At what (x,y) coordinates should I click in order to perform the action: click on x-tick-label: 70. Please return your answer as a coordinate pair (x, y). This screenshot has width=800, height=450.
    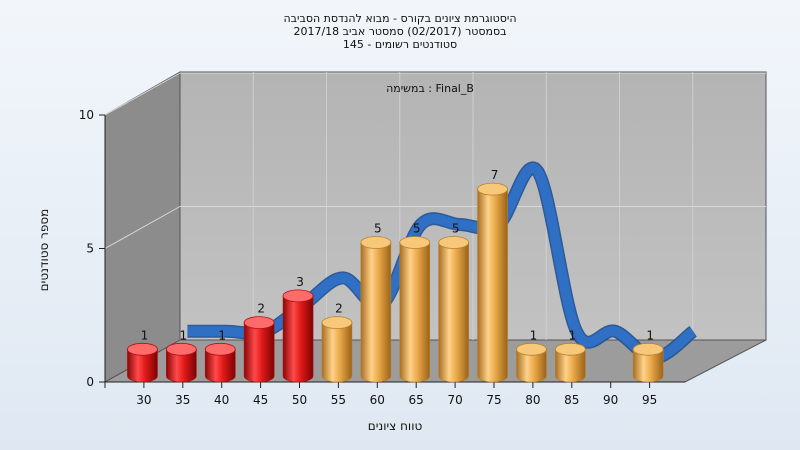
    Looking at the image, I should click on (454, 400).